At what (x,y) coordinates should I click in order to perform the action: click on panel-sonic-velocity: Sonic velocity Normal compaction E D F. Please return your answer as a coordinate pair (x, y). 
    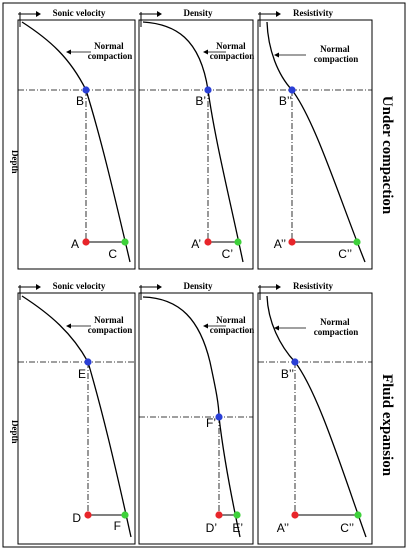
    Looking at the image, I should click on (76, 413).